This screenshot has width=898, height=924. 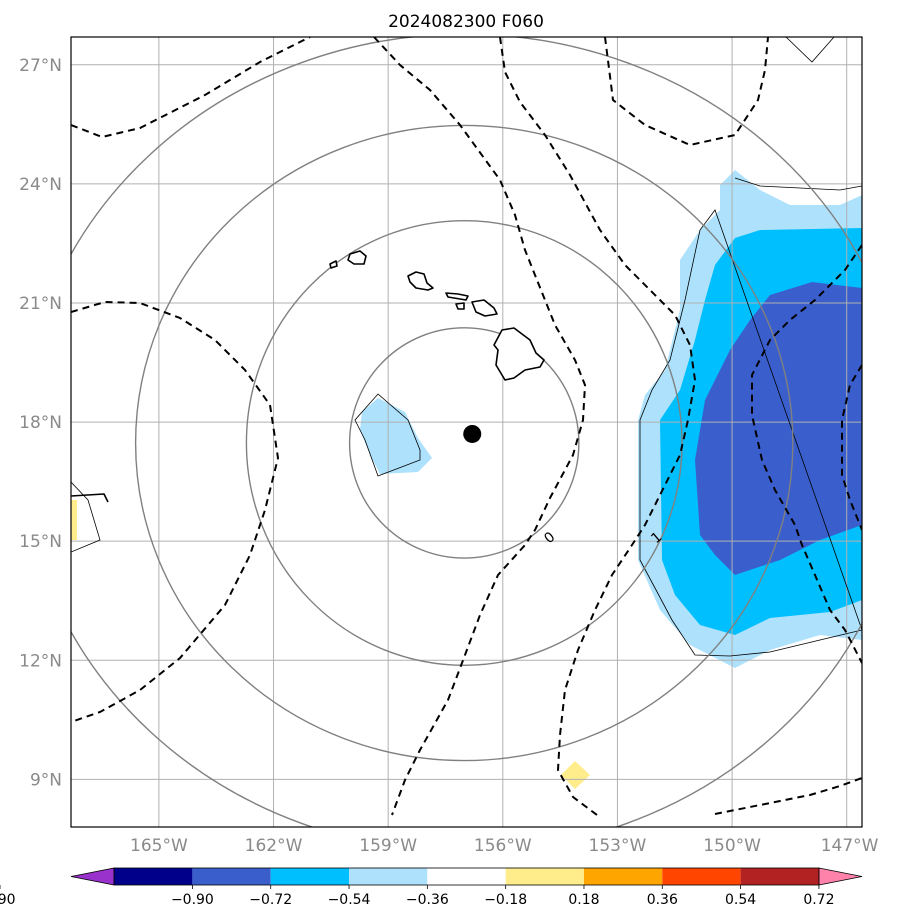 I want to click on island-niihau, so click(x=333, y=264).